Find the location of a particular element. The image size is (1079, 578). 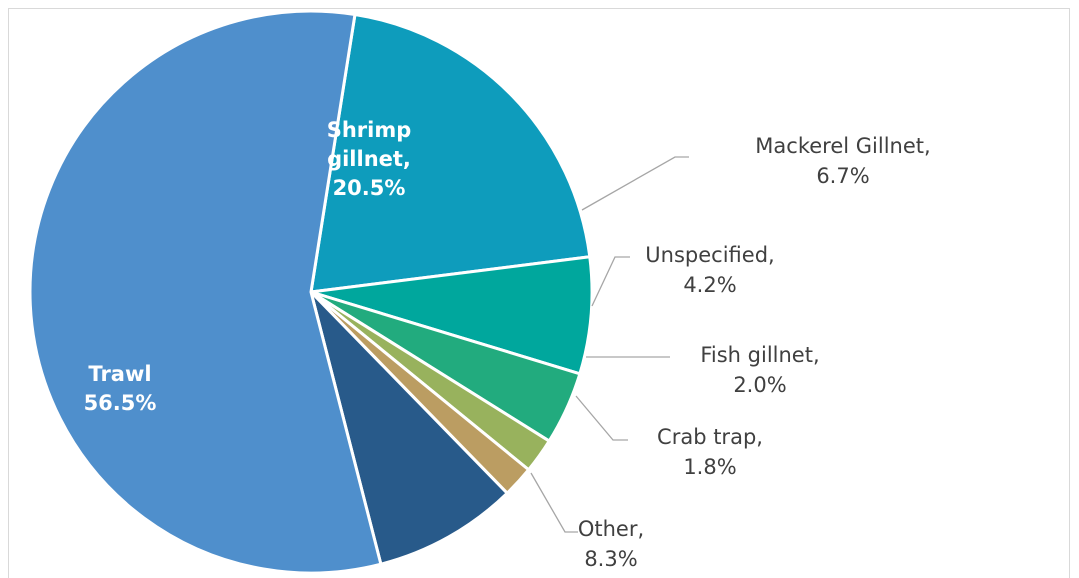

data-label-line: Trawl is located at coordinates (119, 374).